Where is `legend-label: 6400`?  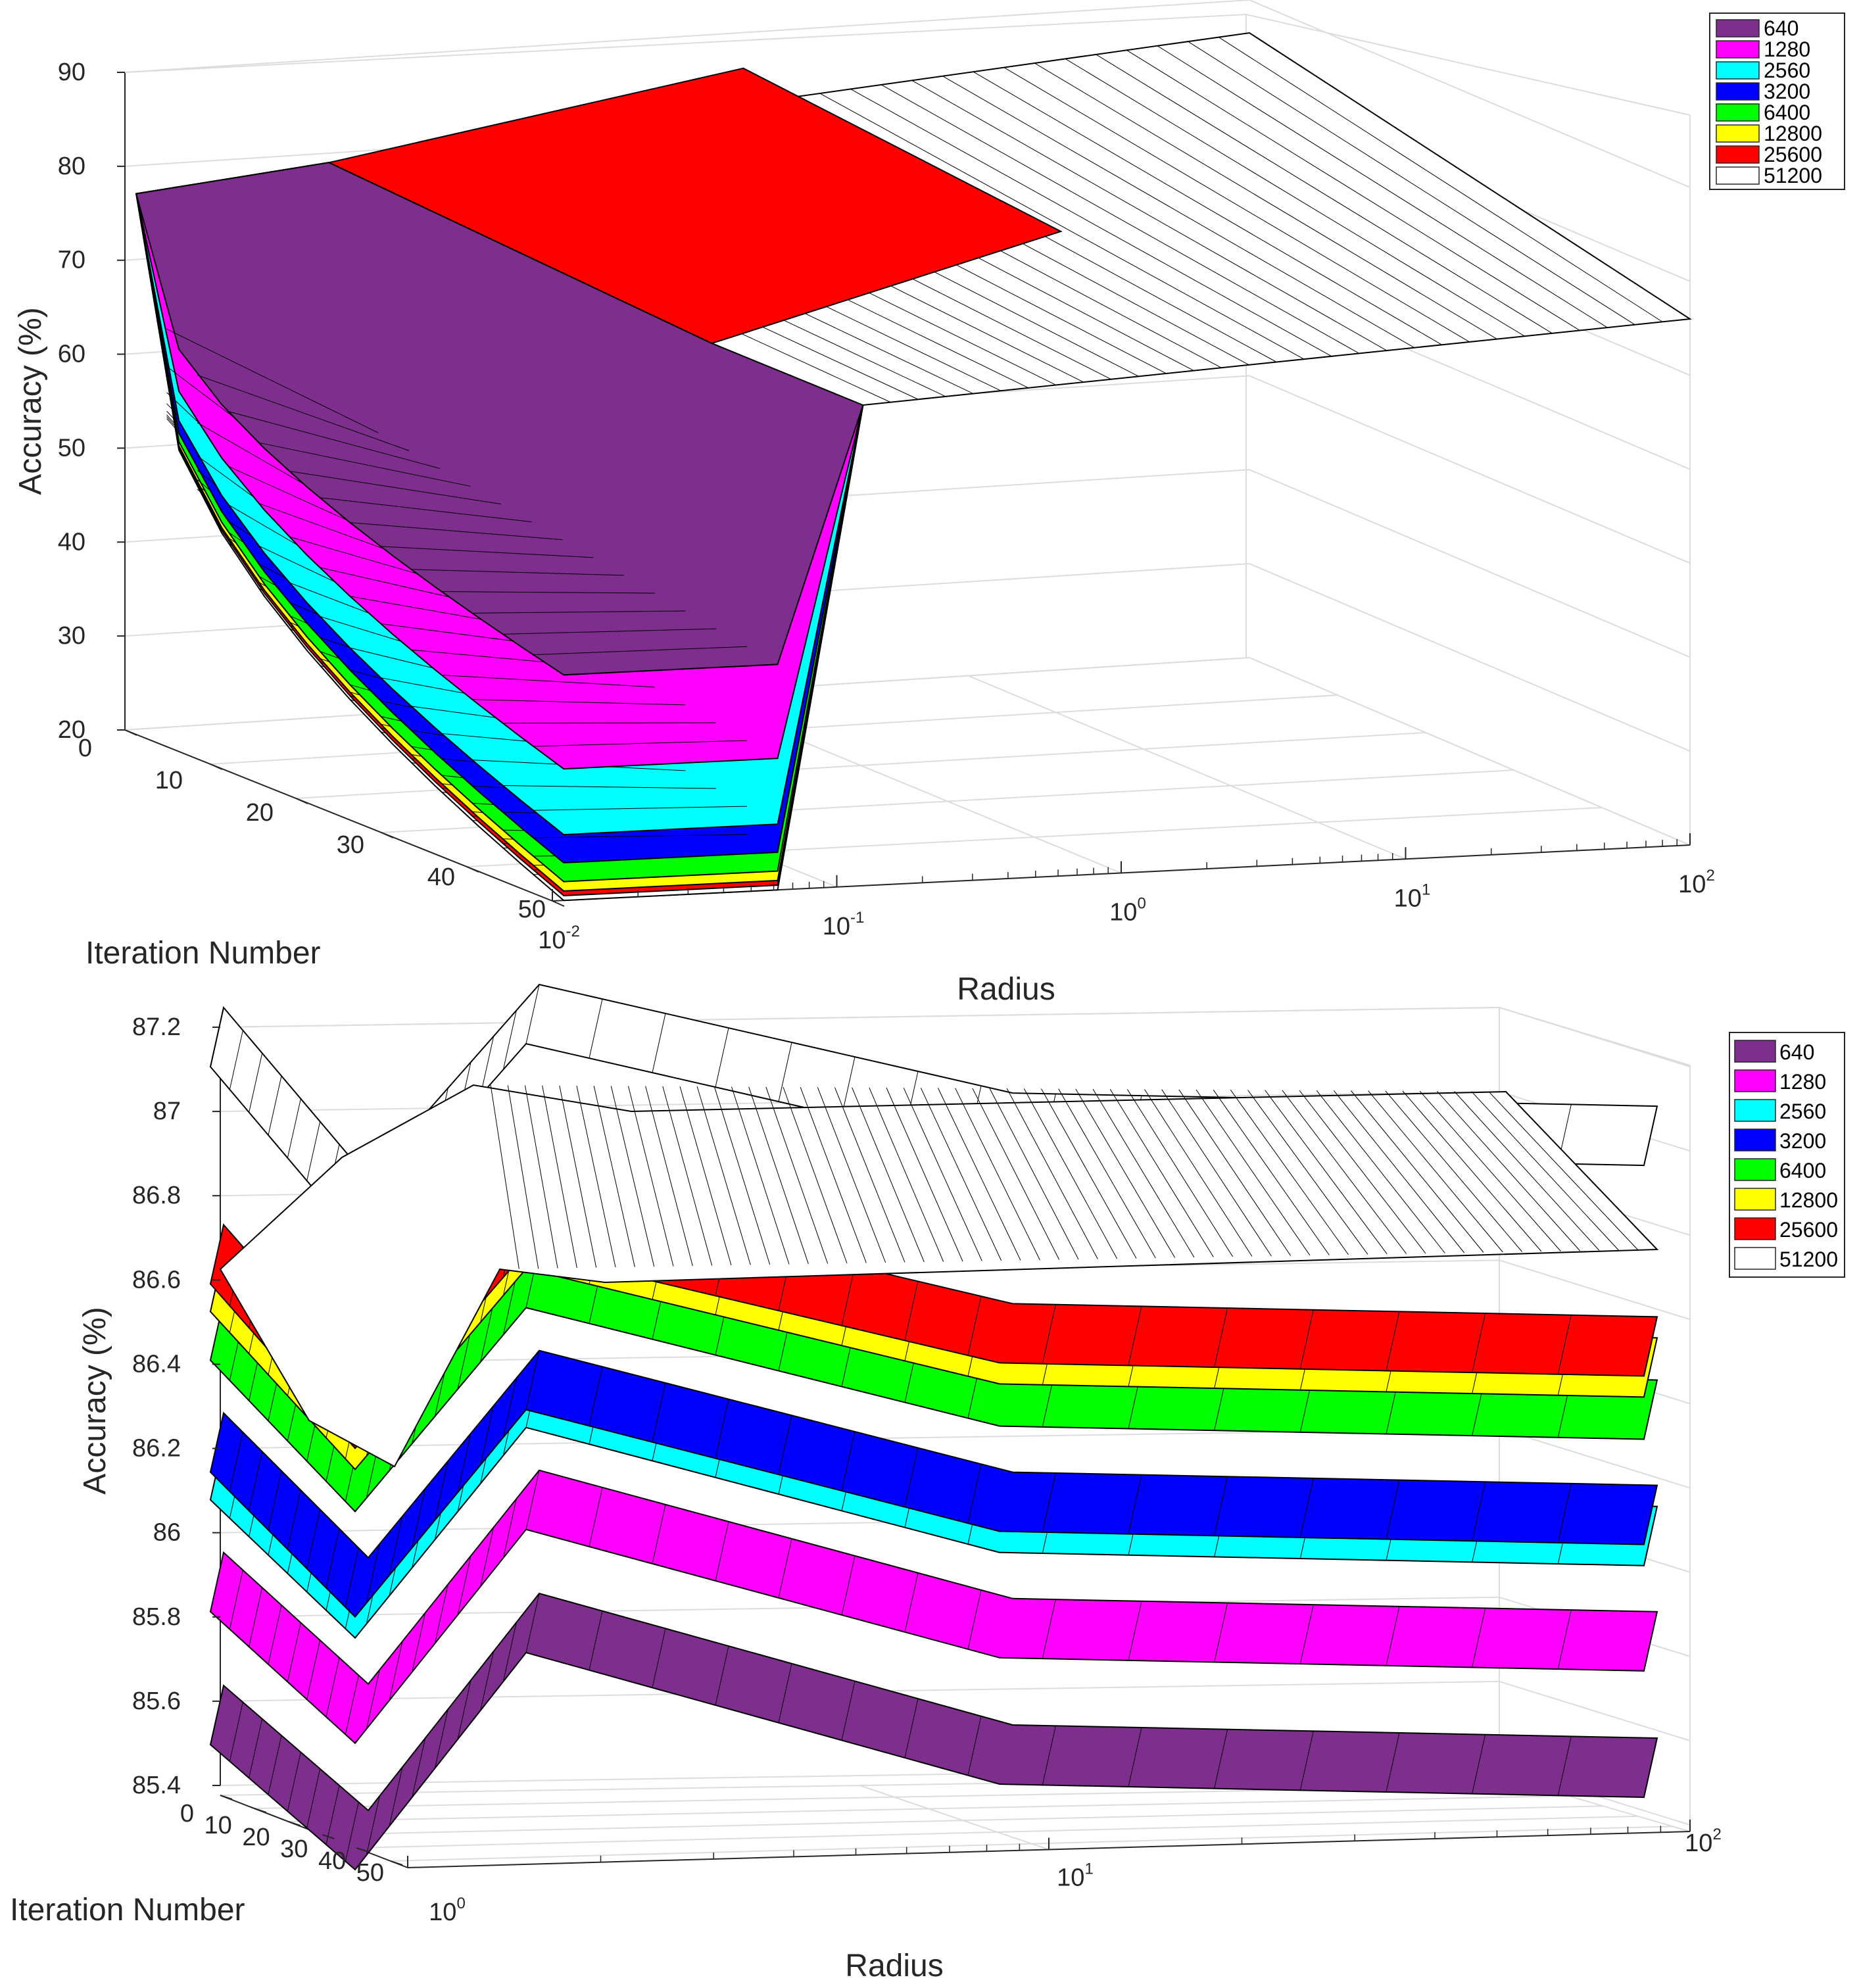 legend-label: 6400 is located at coordinates (1787, 112).